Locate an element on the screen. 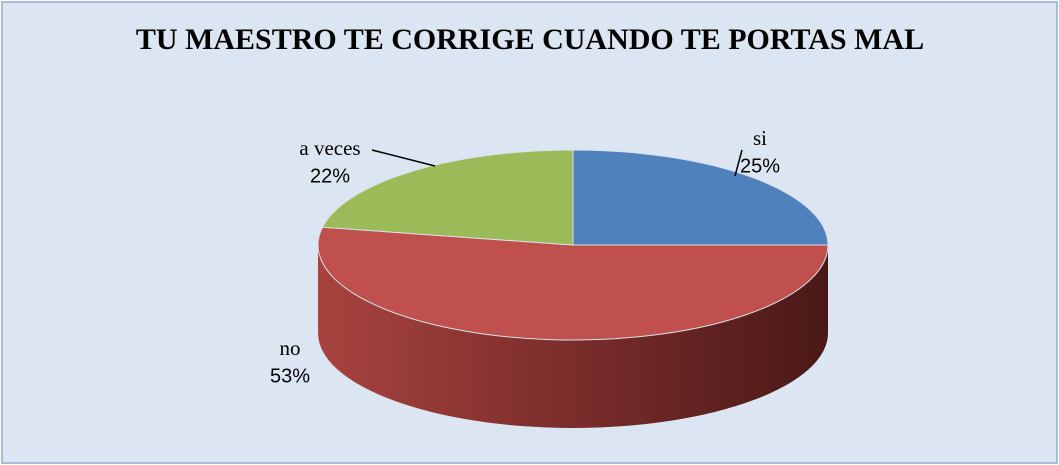 The width and height of the screenshot is (1059, 465). value-label: 25% is located at coordinates (760, 166).